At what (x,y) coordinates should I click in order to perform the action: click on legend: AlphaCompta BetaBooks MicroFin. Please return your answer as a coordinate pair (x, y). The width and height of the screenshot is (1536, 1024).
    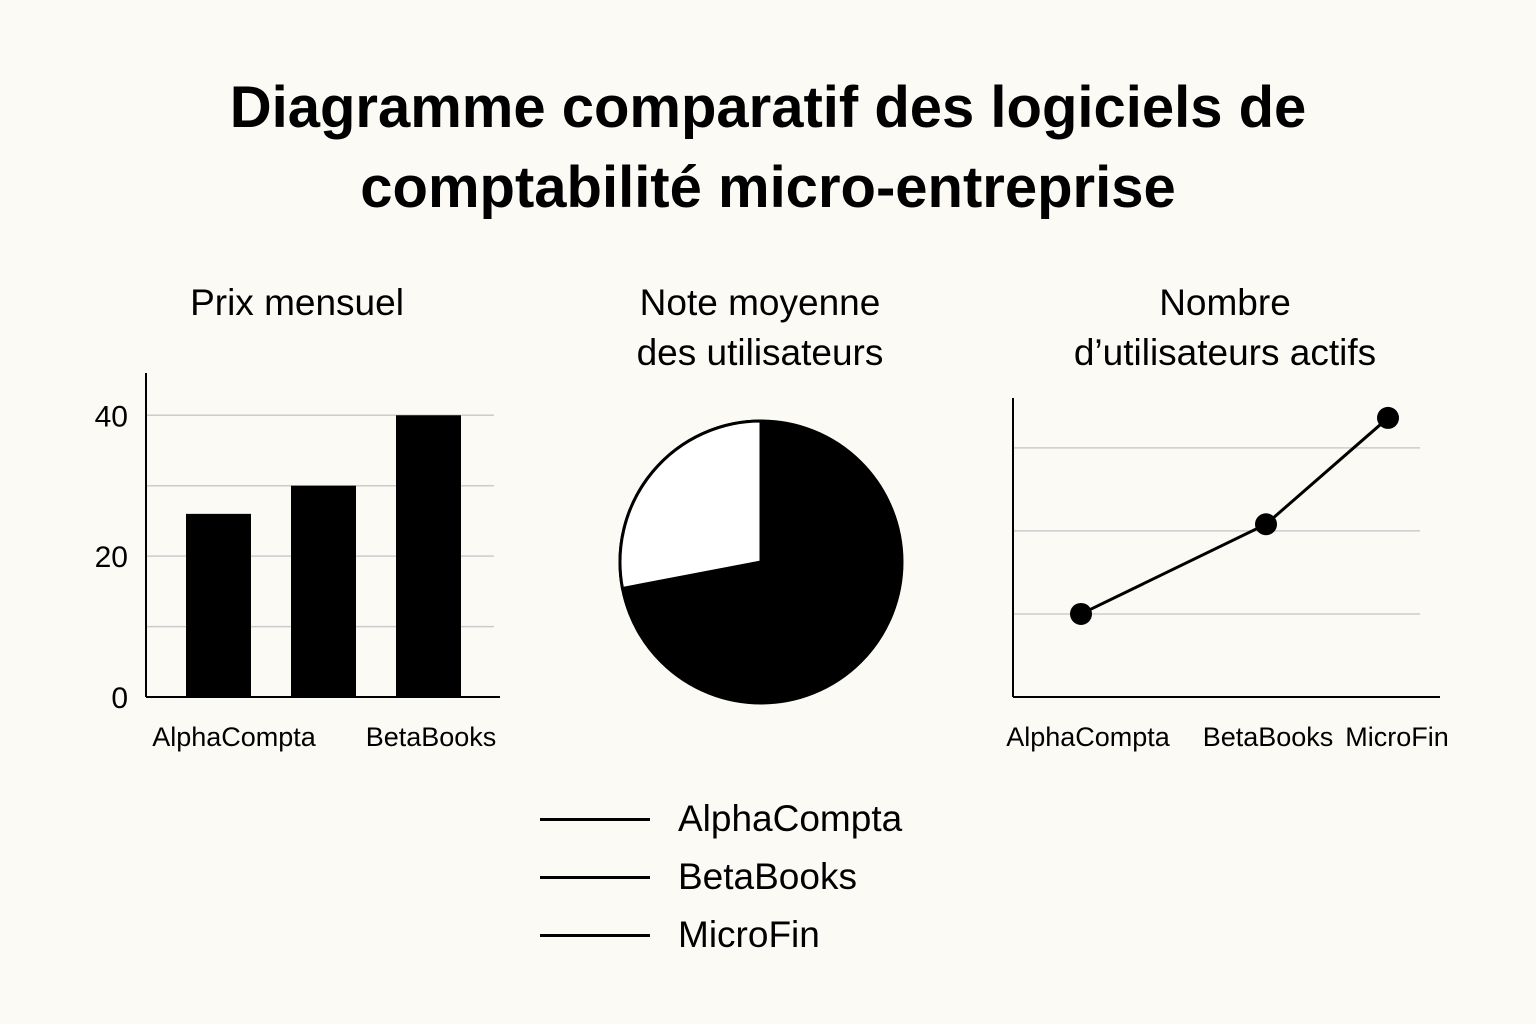
    Looking at the image, I should click on (721, 877).